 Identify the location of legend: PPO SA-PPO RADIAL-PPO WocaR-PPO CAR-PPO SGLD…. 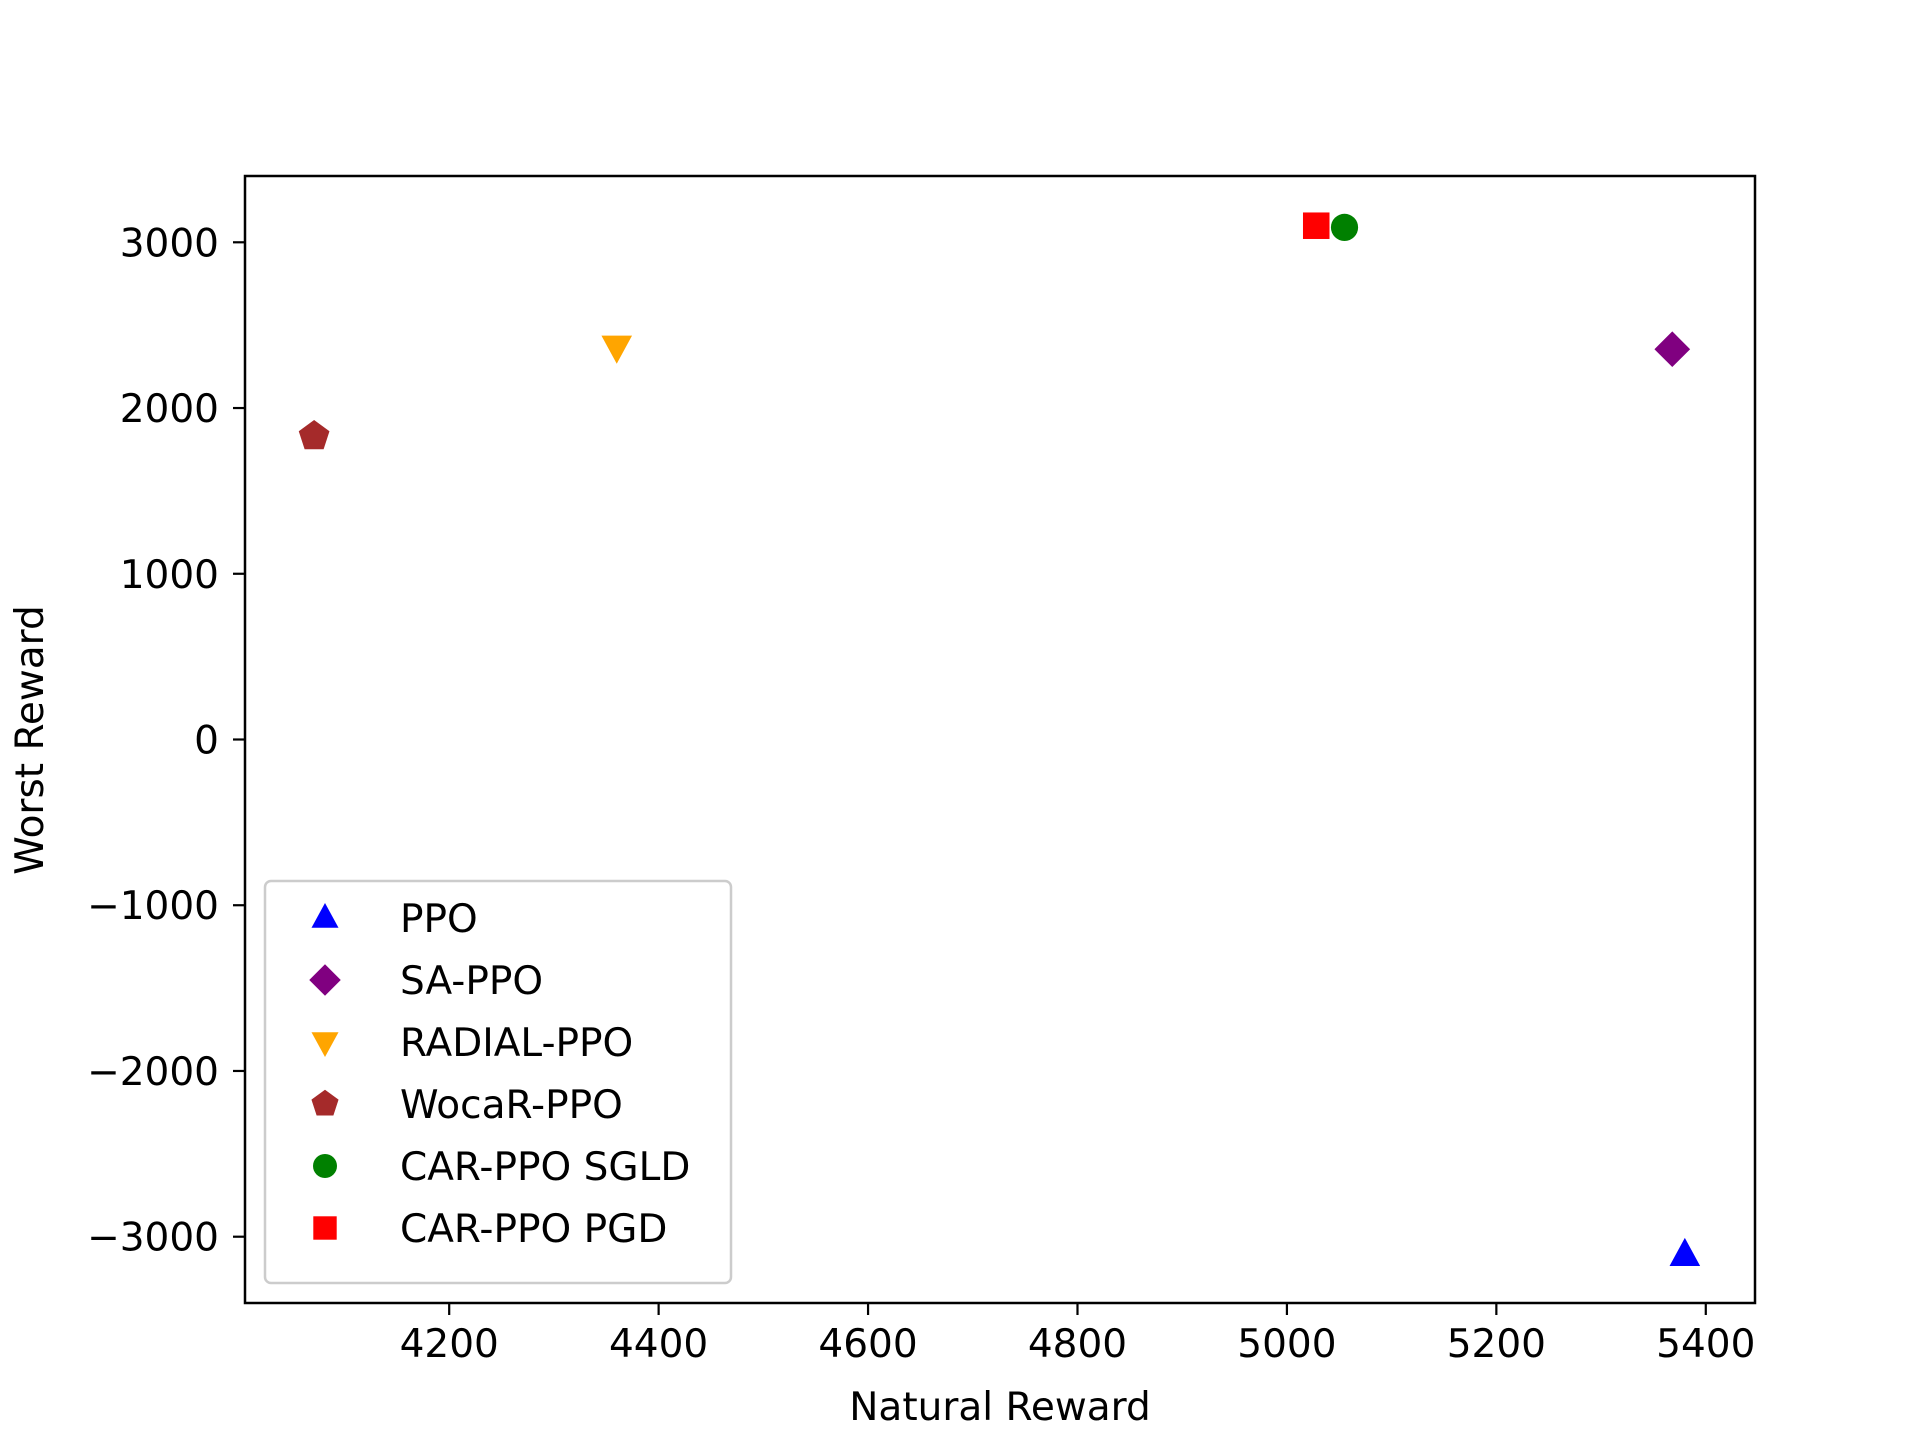
(498, 1082).